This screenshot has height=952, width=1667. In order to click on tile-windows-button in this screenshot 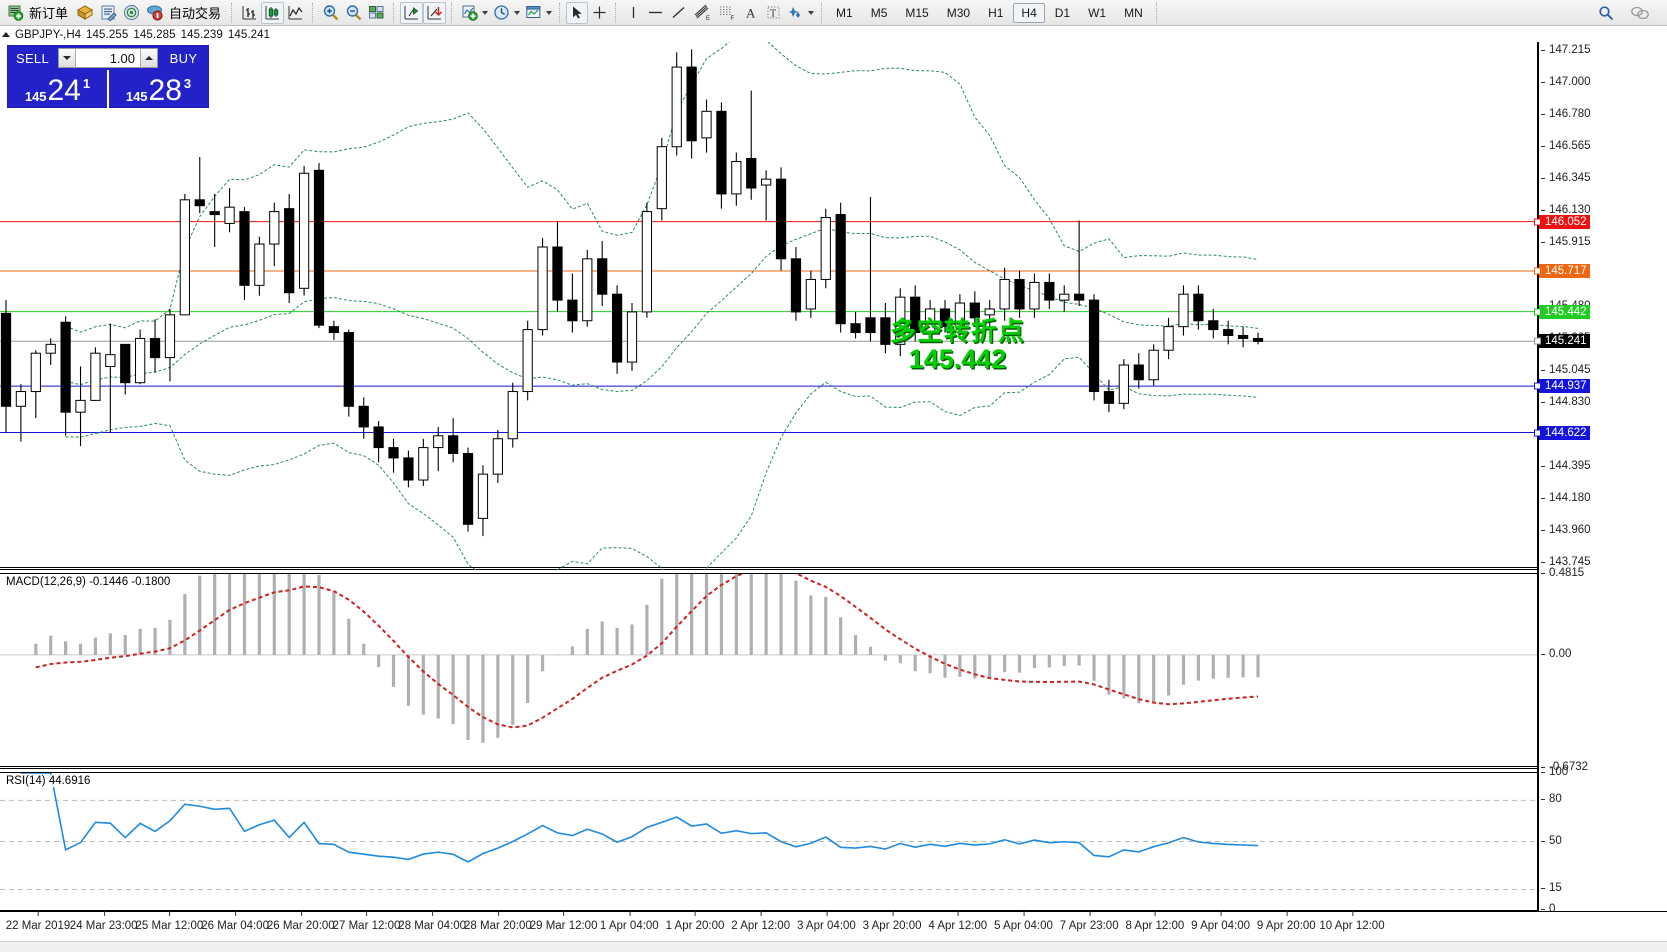, I will do `click(376, 13)`.